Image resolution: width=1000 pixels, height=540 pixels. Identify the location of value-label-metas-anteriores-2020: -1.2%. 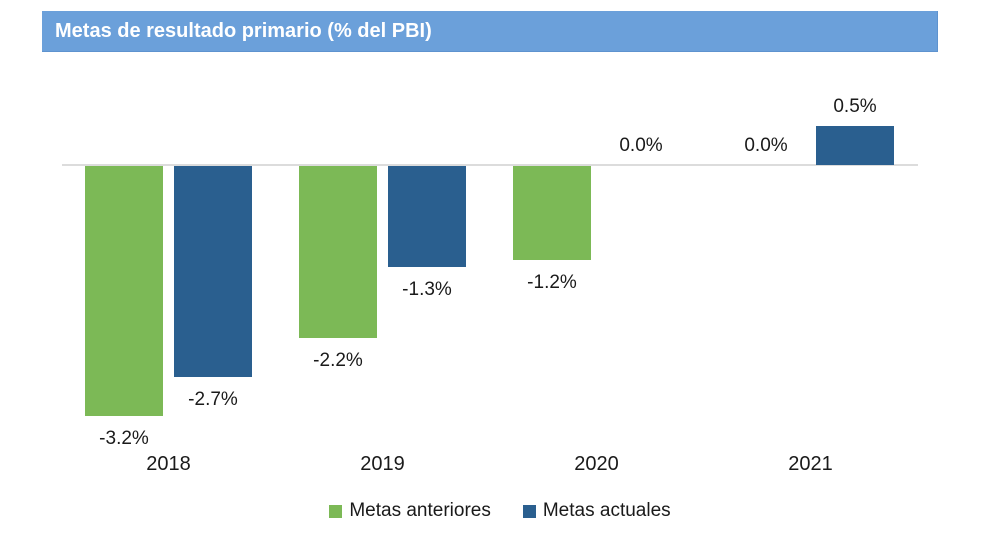
(552, 282).